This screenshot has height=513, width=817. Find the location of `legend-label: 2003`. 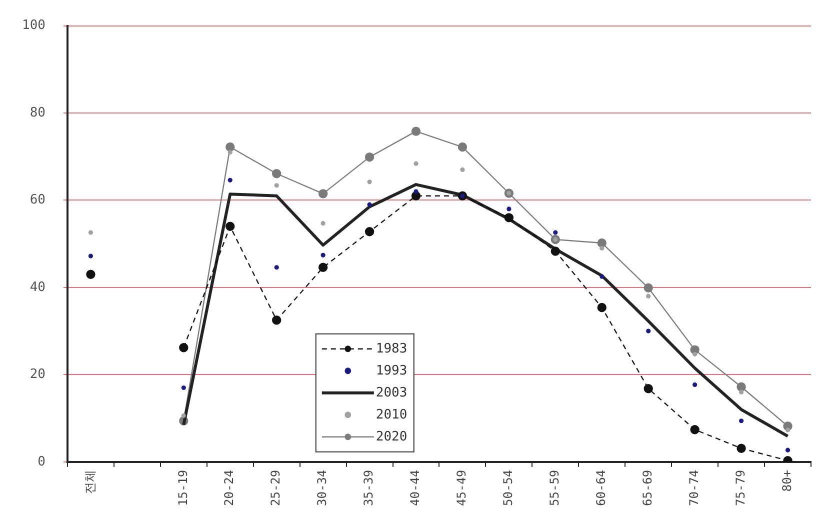

legend-label: 2003 is located at coordinates (392, 392).